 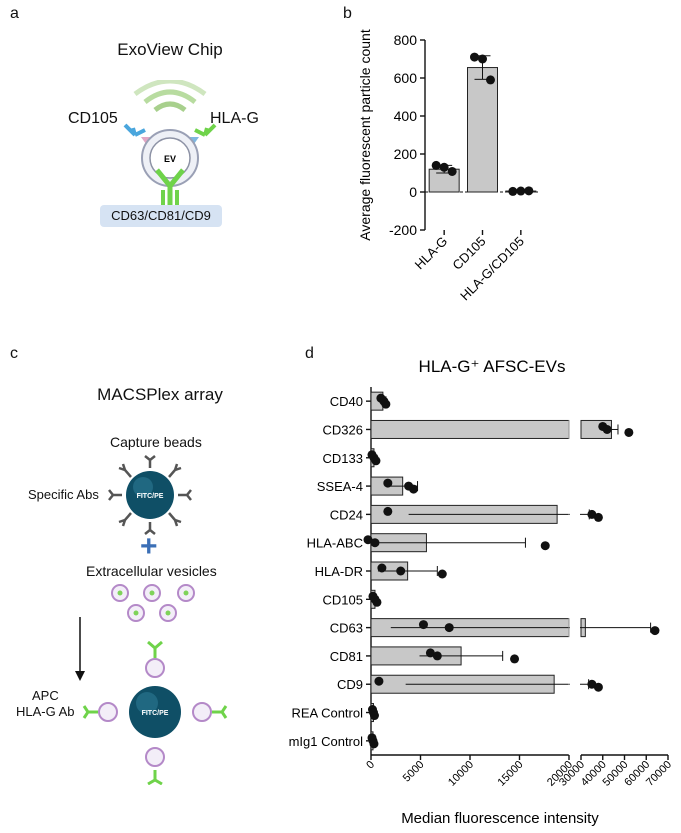 What do you see at coordinates (350, 684) in the screenshot?
I see `row-label: CD9` at bounding box center [350, 684].